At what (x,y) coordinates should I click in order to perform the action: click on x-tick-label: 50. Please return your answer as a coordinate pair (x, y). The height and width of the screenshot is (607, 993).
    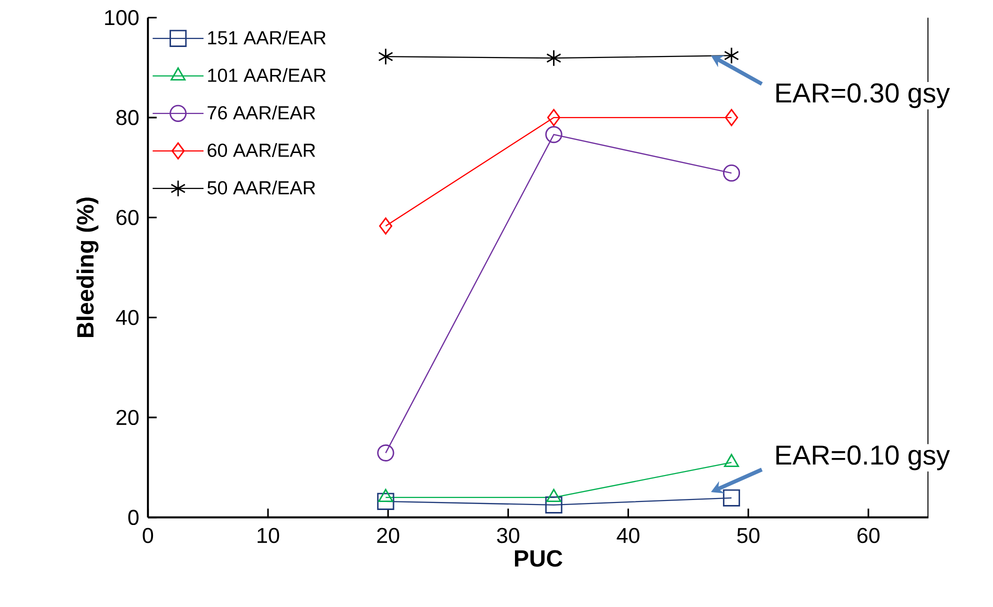
    Looking at the image, I should click on (748, 535).